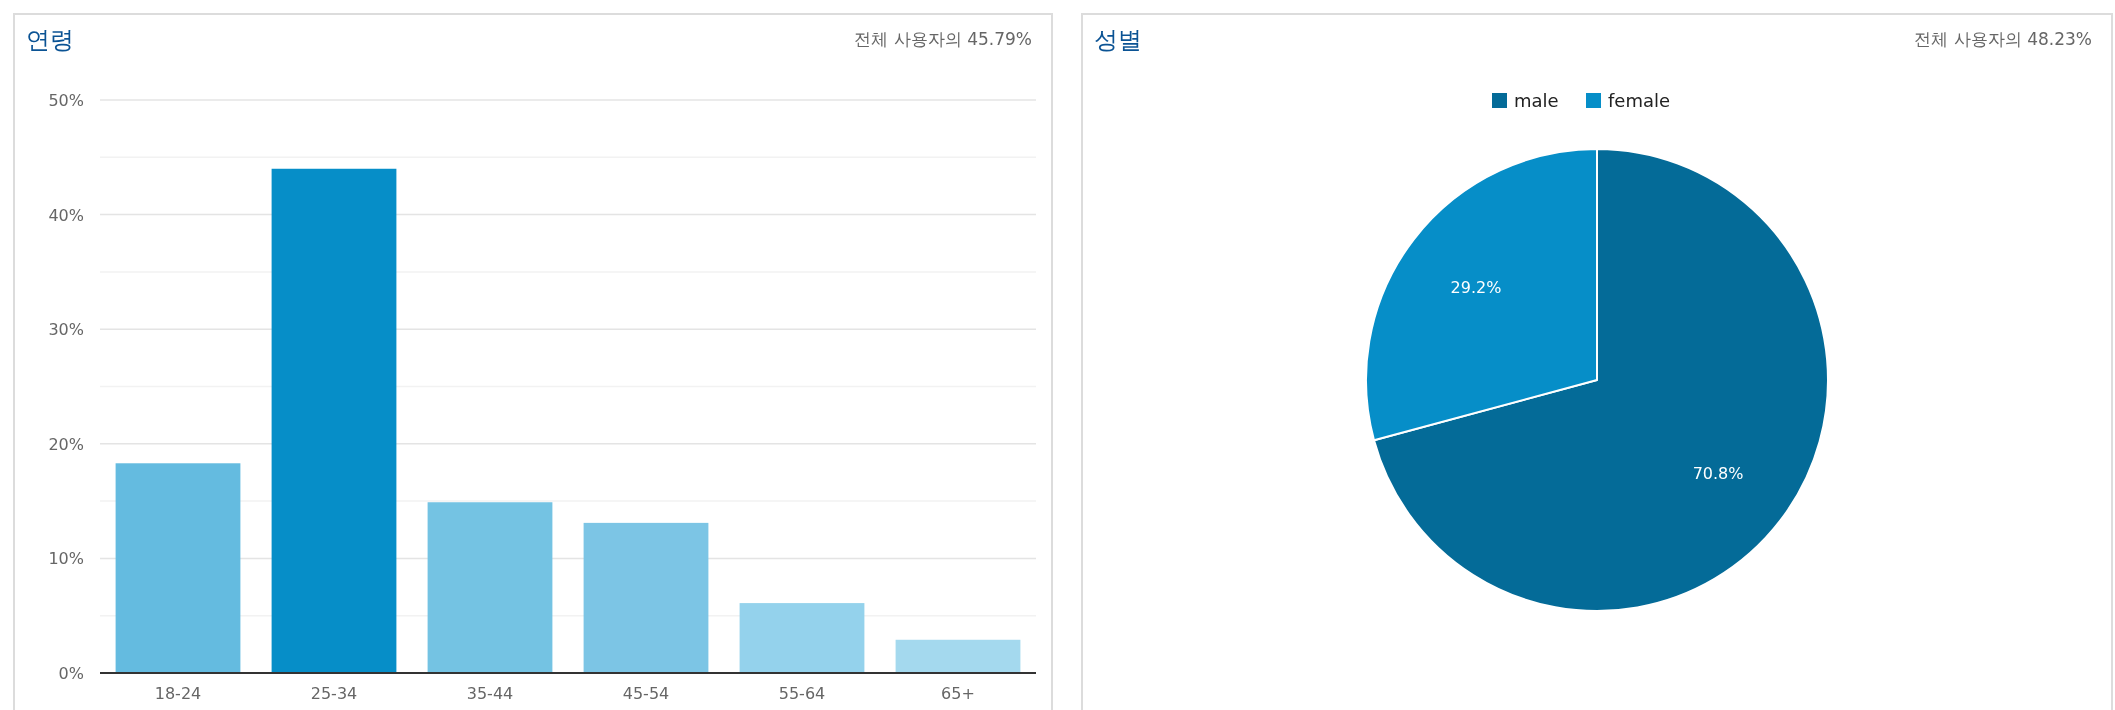 The image size is (2115, 710). I want to click on x-tick-label: 25-34, so click(334, 693).